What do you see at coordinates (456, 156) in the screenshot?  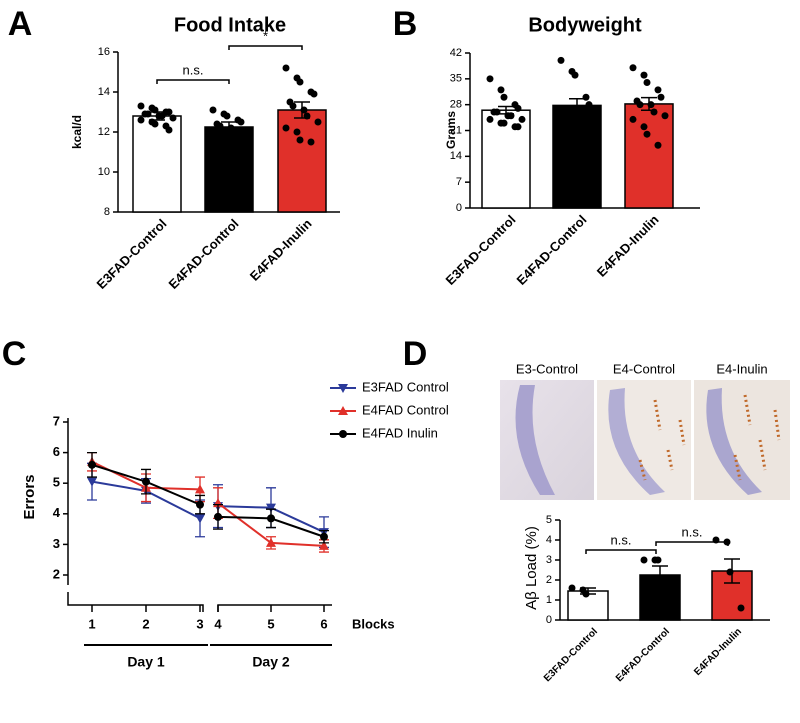 I see `y-tick-label: 14` at bounding box center [456, 156].